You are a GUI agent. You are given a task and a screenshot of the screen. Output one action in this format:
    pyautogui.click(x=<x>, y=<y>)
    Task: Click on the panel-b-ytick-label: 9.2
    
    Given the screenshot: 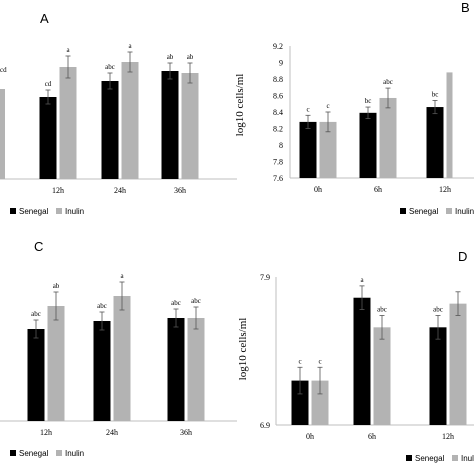 What is the action you would take?
    pyautogui.click(x=278, y=46)
    